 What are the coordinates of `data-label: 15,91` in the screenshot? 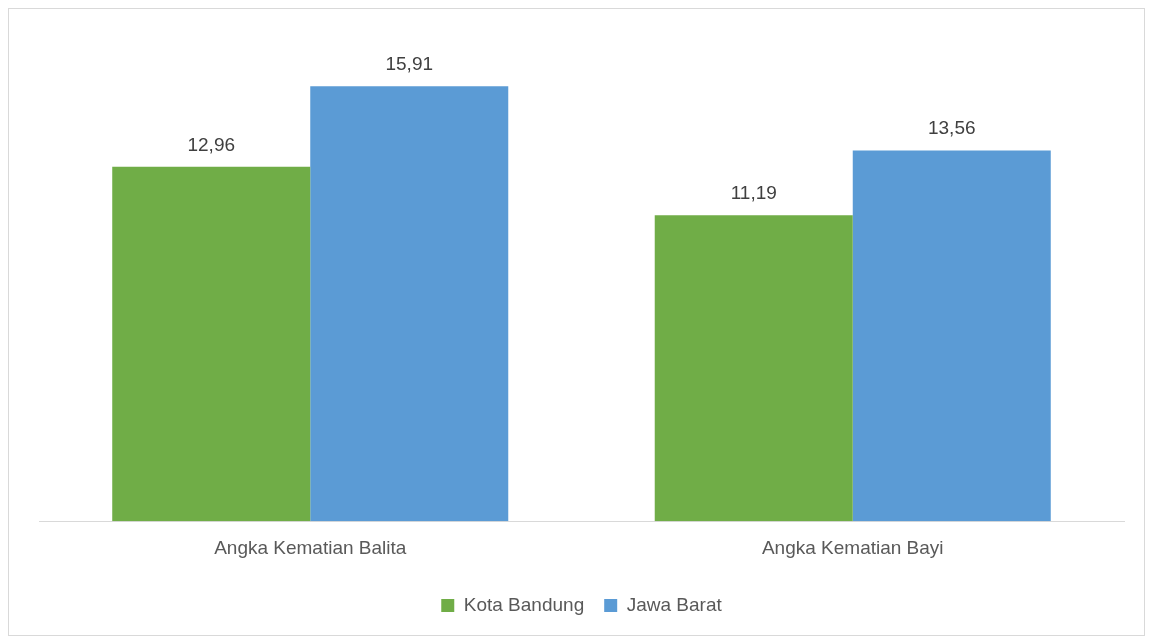 It's located at (409, 63).